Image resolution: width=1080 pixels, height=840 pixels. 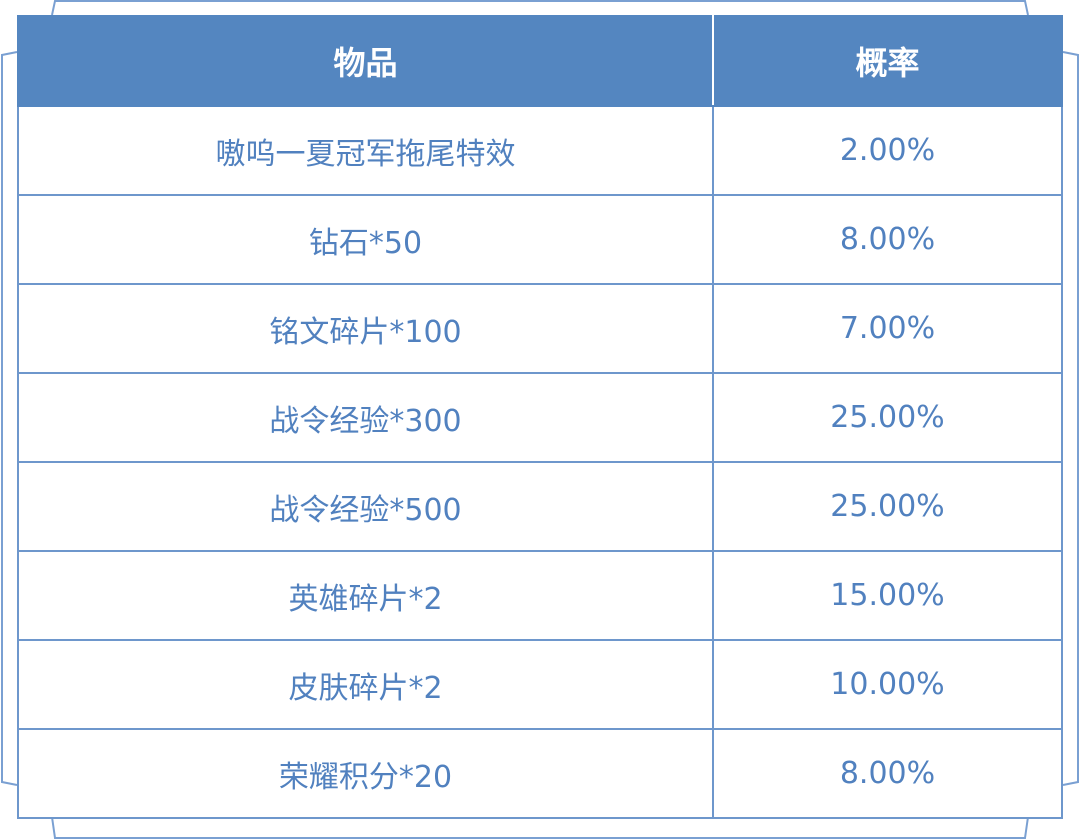 What do you see at coordinates (365, 239) in the screenshot?
I see `item-cell: 钻石*50` at bounding box center [365, 239].